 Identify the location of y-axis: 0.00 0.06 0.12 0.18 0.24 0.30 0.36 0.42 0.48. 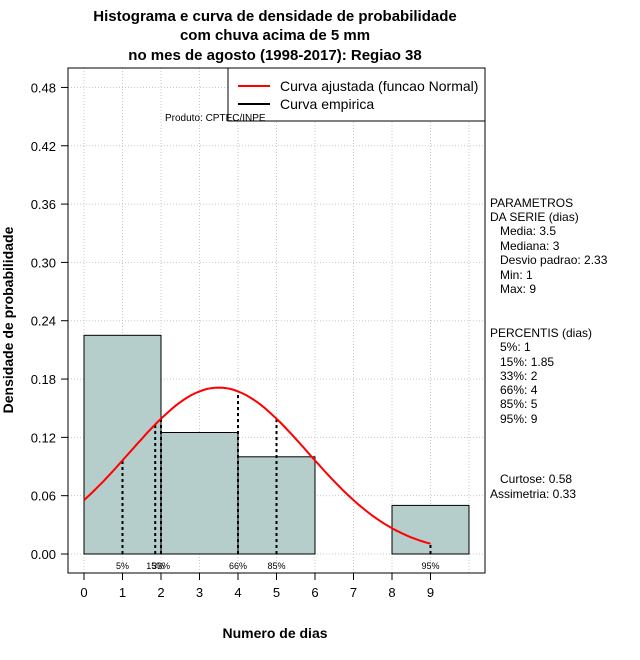
(50, 321).